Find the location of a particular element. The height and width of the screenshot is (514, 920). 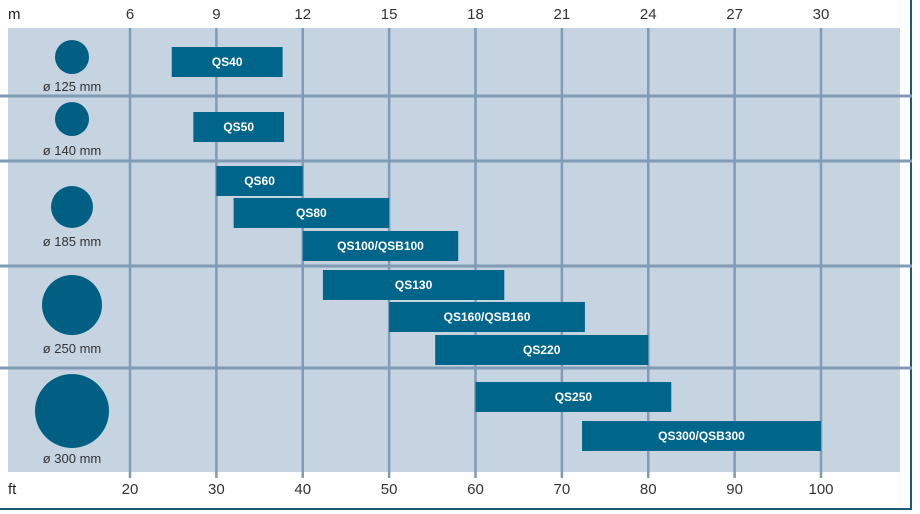

diameter-label: ø 300 mm is located at coordinates (72, 458).